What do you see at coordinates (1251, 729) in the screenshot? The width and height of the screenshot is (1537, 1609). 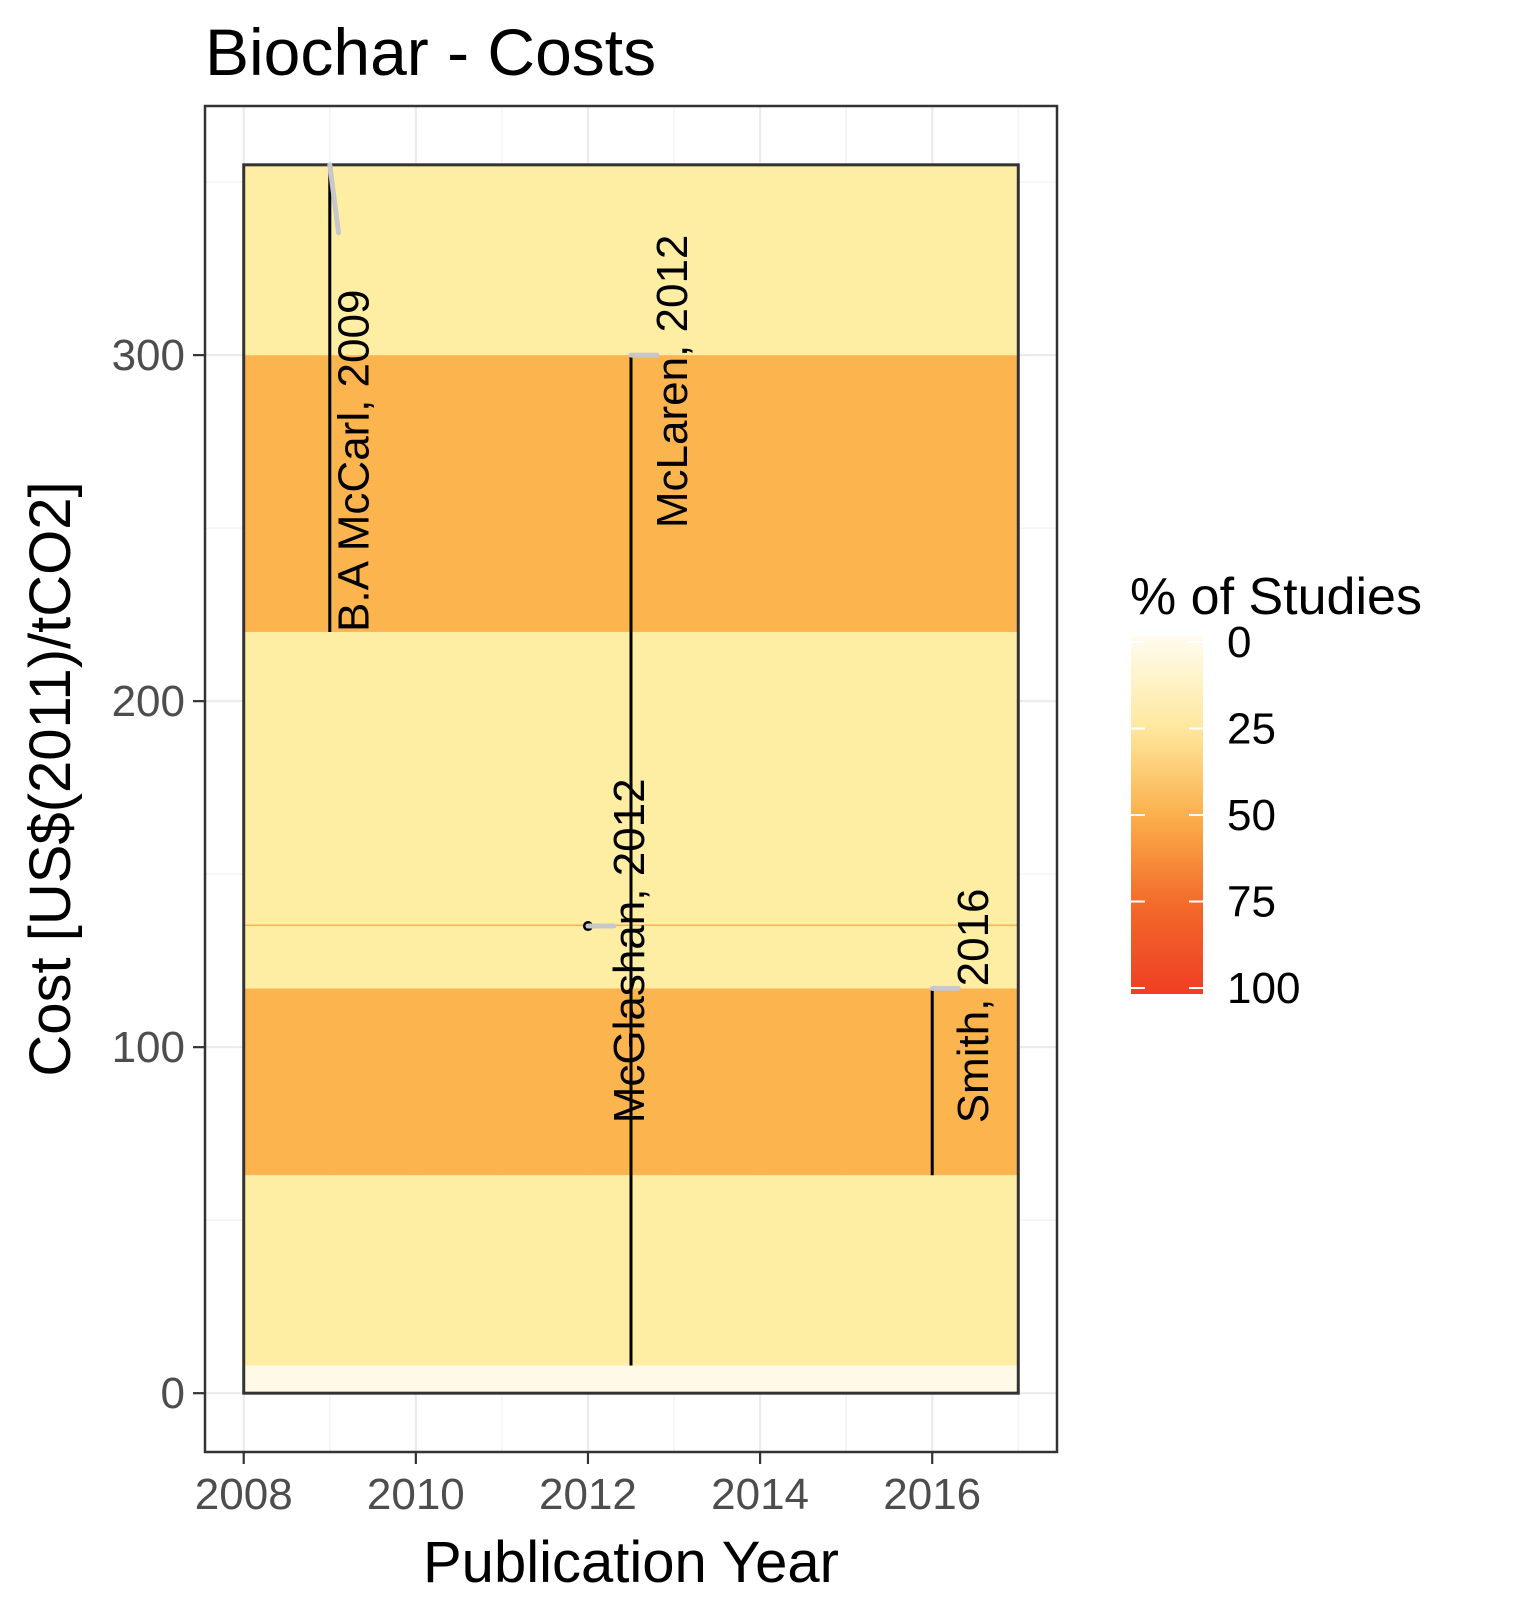 I see `legend-tick-label: 25` at bounding box center [1251, 729].